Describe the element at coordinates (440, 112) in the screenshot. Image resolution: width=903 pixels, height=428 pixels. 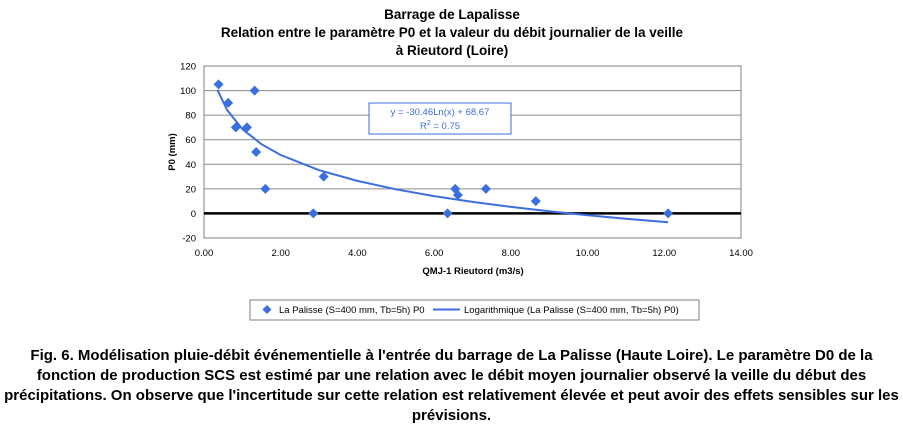
I see `equation-text: y = -30.46Ln(x) + 68.67` at that location.